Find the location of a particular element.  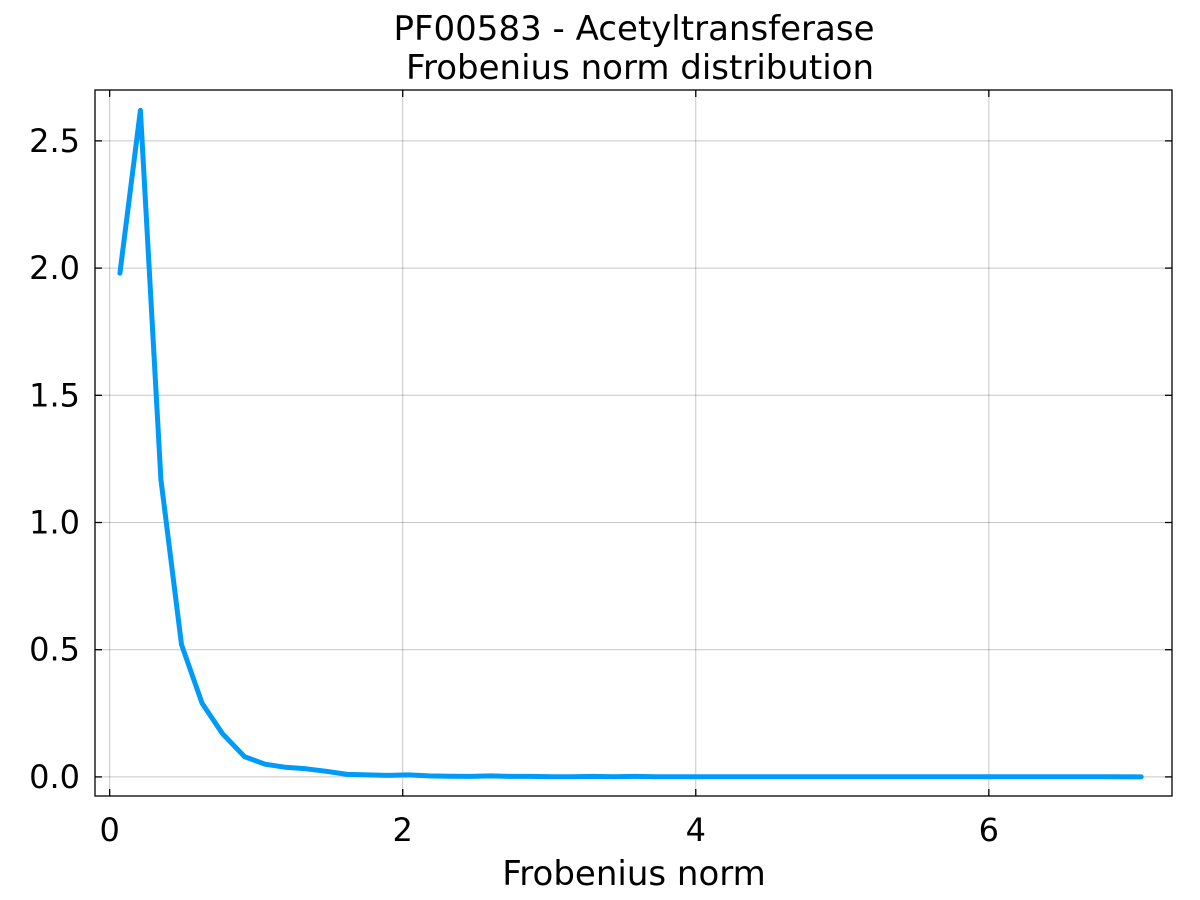

y-tick-label: 2.5 is located at coordinates (54, 141).